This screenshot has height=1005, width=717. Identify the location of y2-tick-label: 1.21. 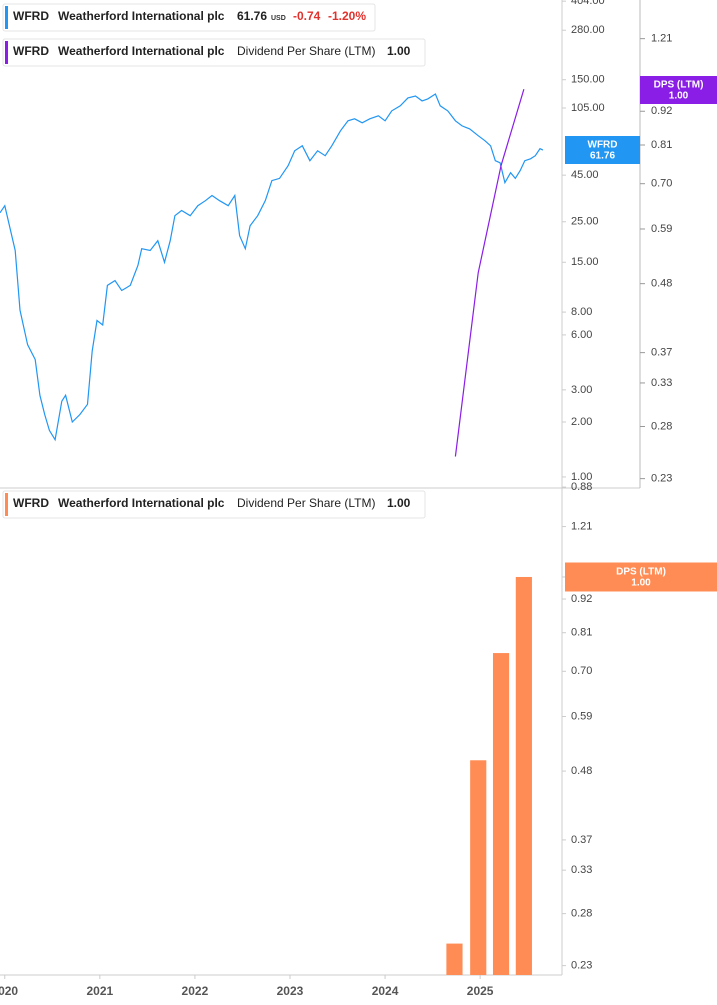
(661, 39).